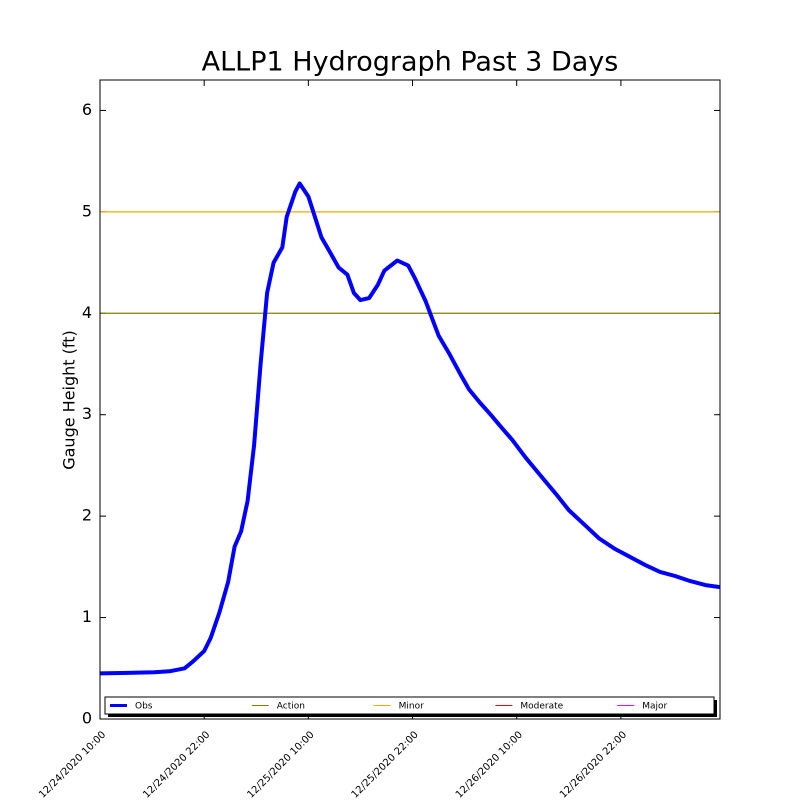  Describe the element at coordinates (87, 210) in the screenshot. I see `y-tick-label: 5` at that location.